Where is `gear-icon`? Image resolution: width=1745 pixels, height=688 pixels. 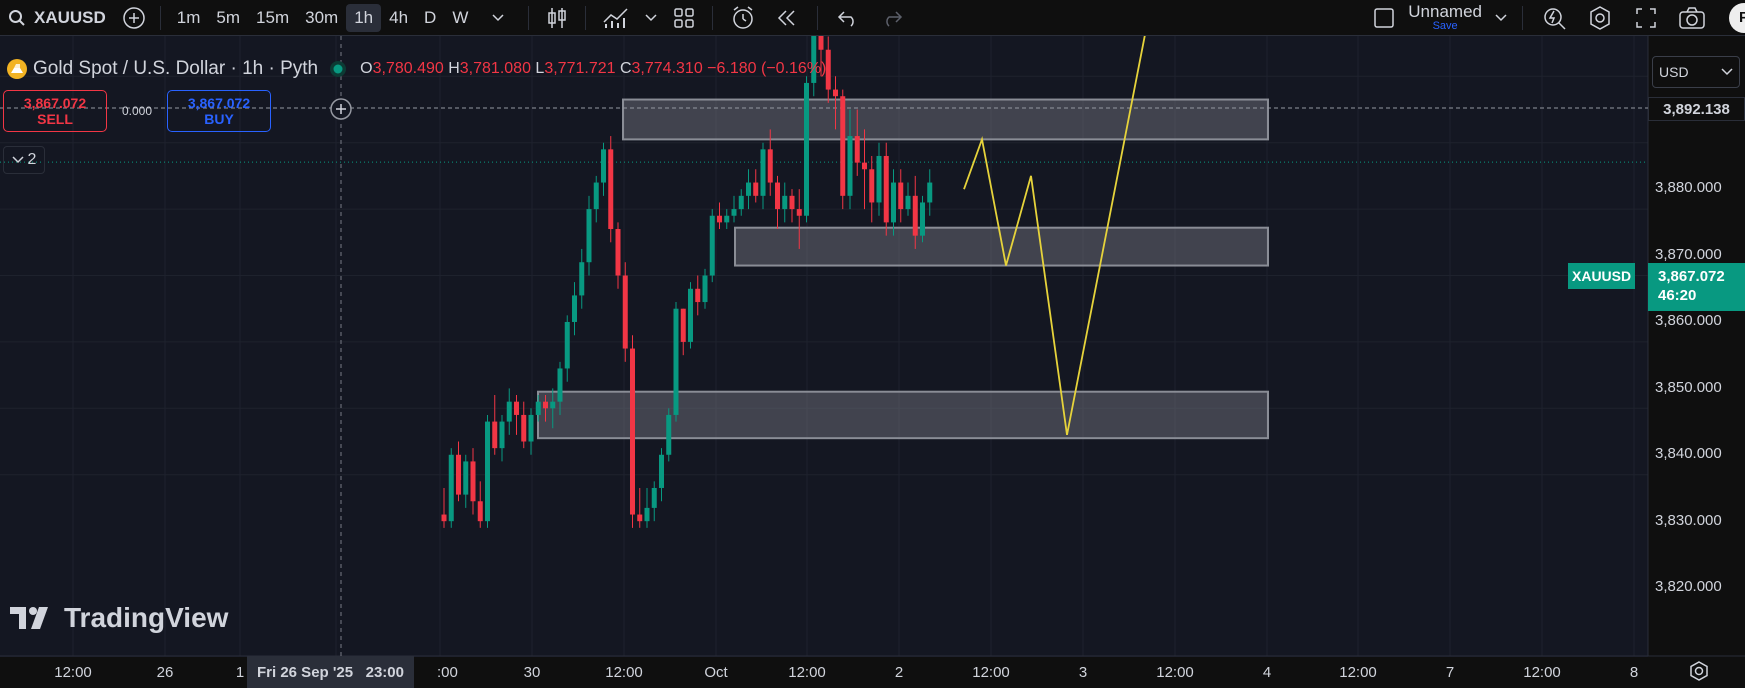 gear-icon is located at coordinates (1699, 671).